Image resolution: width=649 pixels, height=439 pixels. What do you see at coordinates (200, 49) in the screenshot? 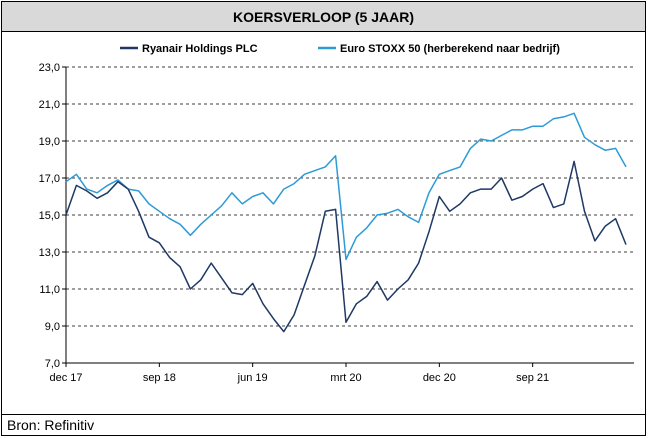
I see `legend-item-ryanair-label: Ryanair Holdings PLC` at bounding box center [200, 49].